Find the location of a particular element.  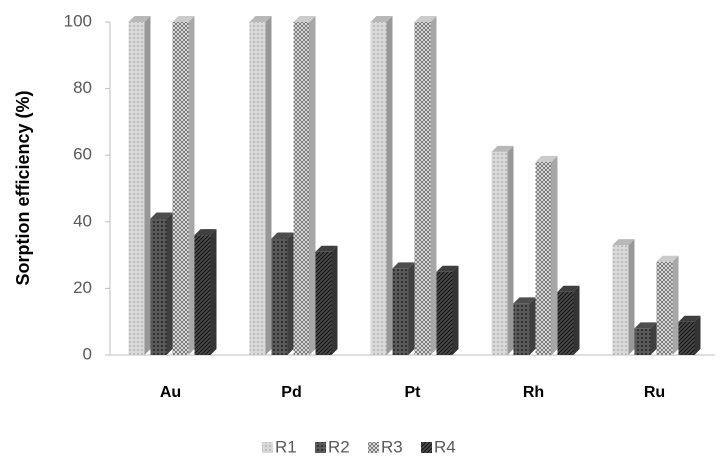

y-axis-title: Sorption efficiency (%) is located at coordinates (23, 187).